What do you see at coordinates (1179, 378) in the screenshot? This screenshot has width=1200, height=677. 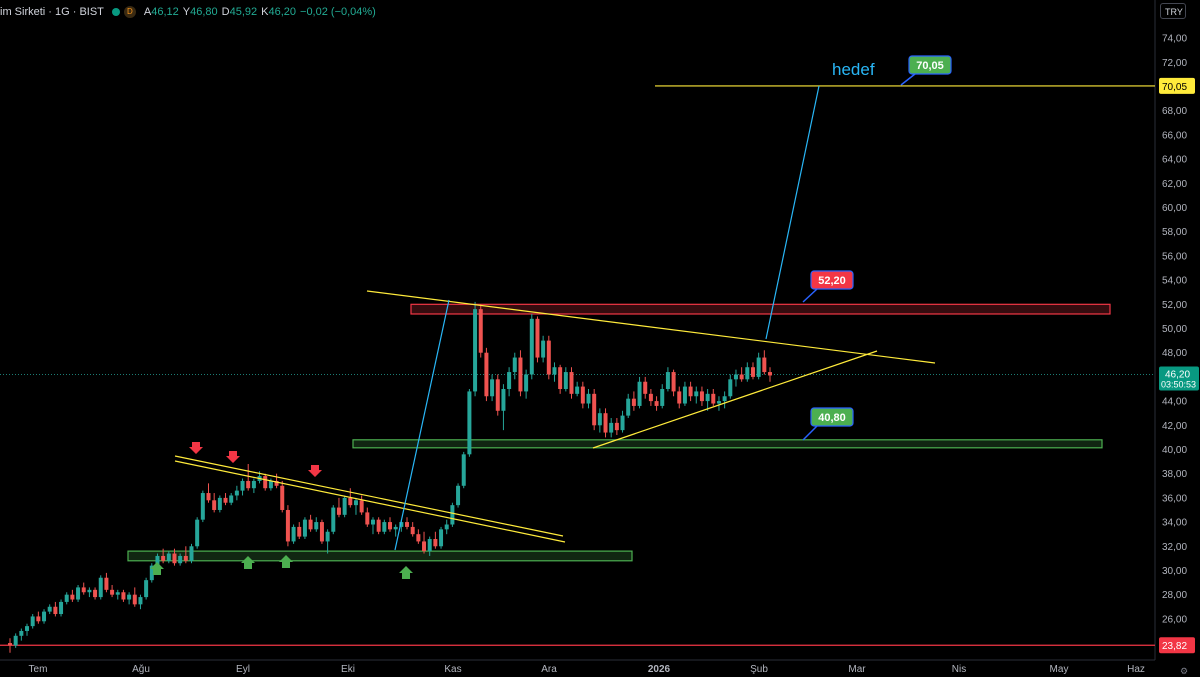 I see `last-price-tag` at bounding box center [1179, 378].